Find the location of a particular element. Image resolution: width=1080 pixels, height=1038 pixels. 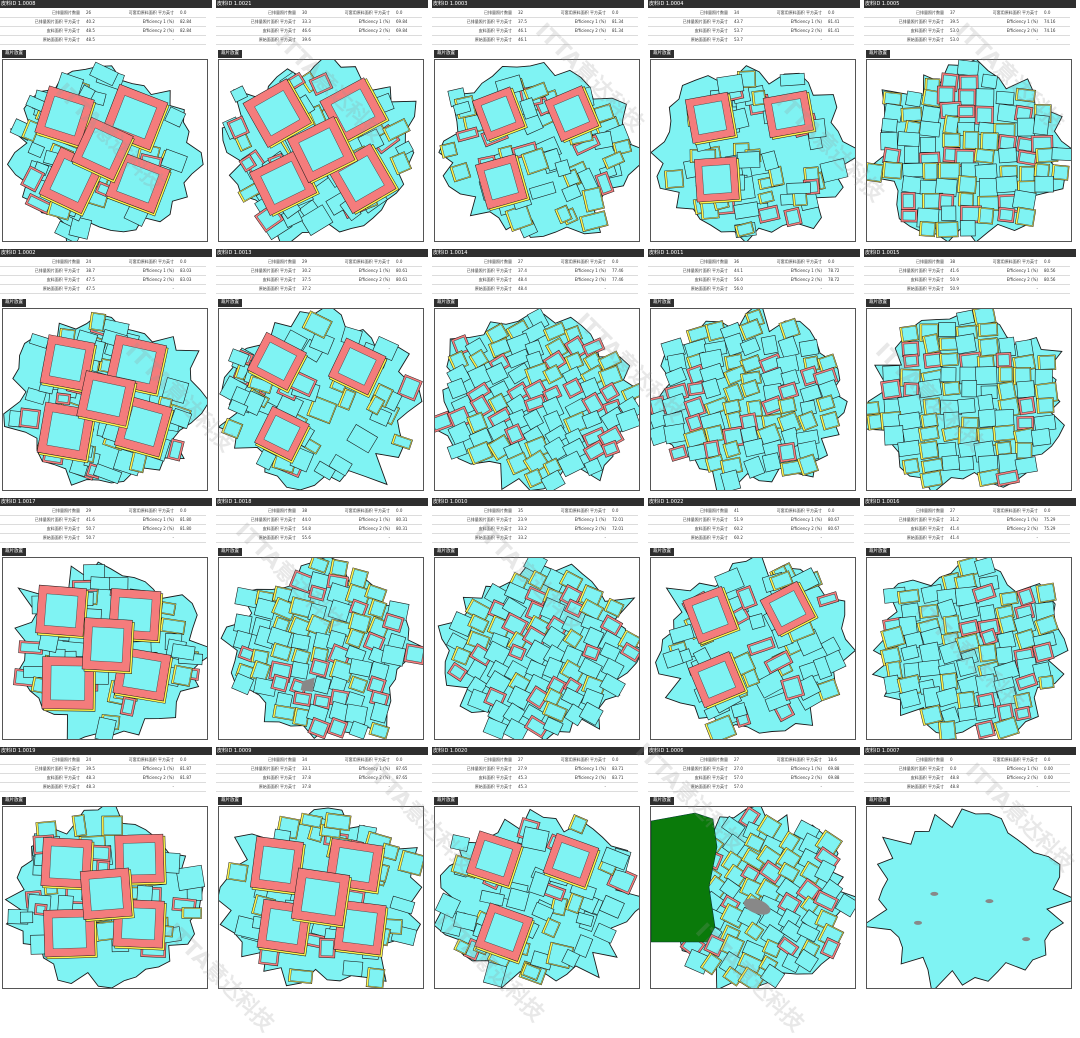

stat-value: 35 is located at coordinates (521, 510).